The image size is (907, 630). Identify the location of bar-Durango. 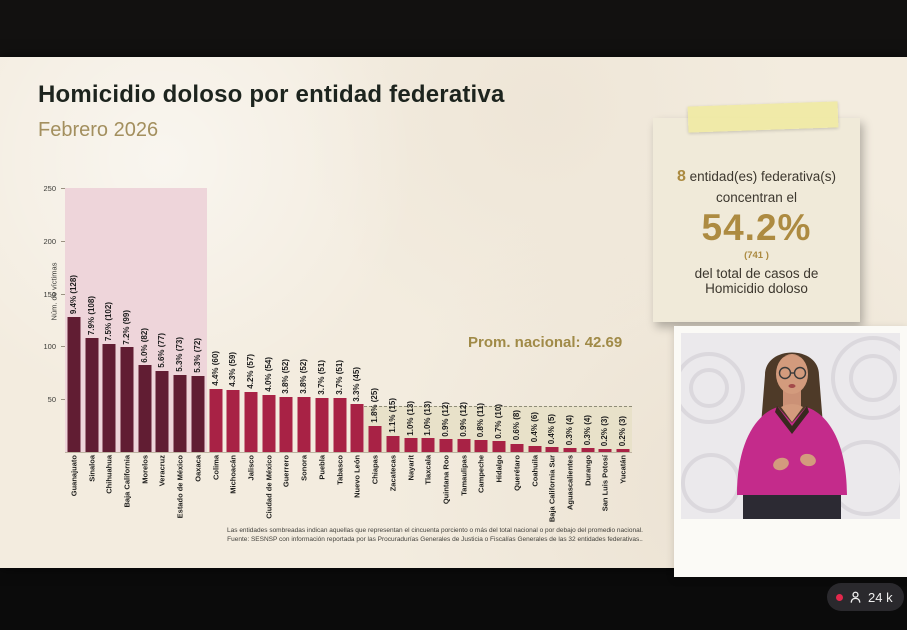
(588, 449).